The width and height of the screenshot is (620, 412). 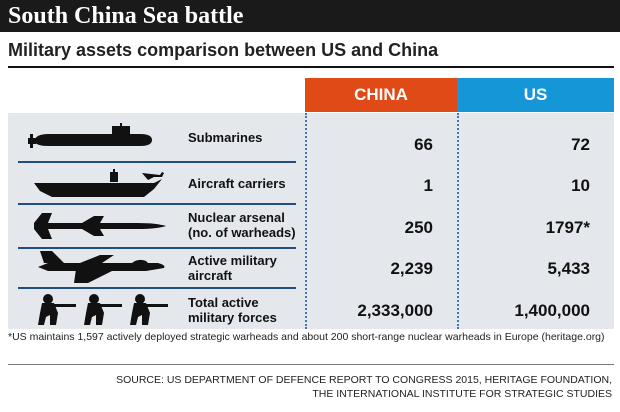 I want to click on us-value: 1797*, so click(x=567, y=227).